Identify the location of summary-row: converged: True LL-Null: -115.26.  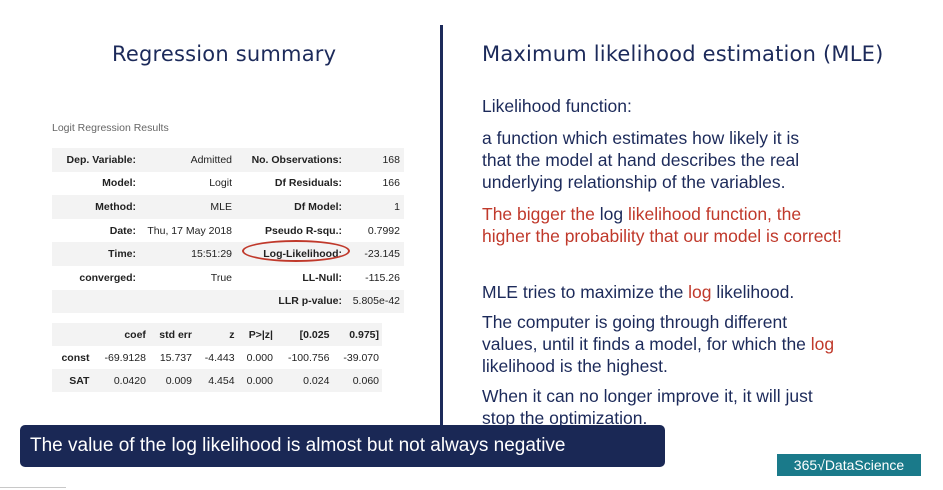
(228, 278).